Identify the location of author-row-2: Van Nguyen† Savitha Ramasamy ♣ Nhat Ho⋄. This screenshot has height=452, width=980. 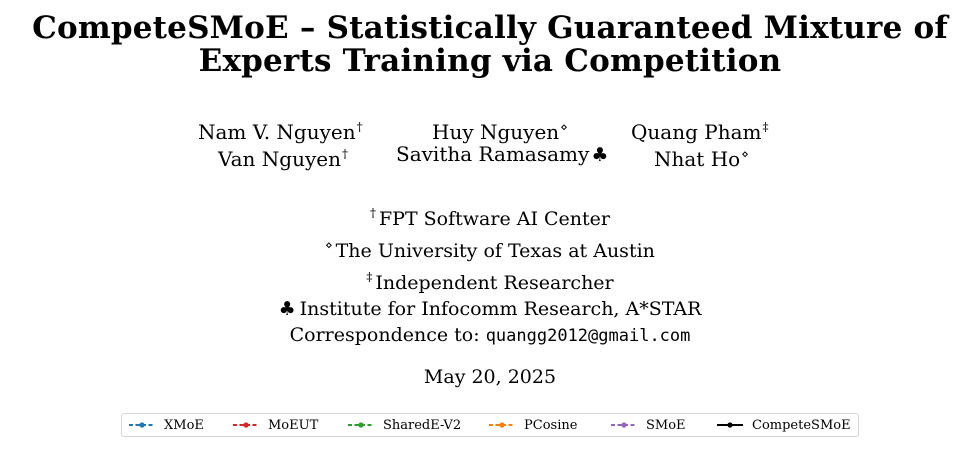
(490, 156).